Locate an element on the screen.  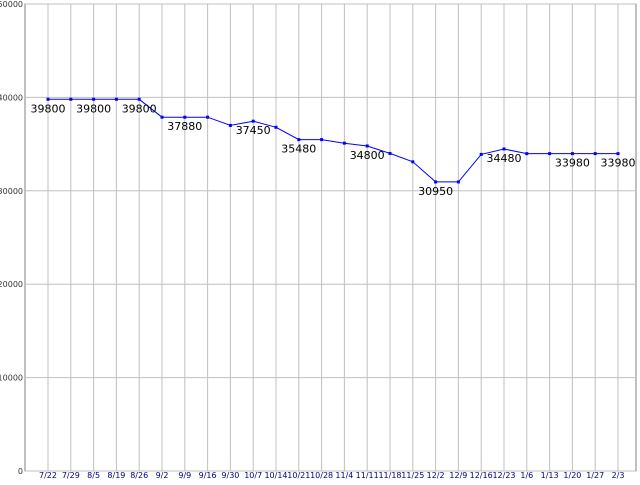
x-tick-label: 11/18 is located at coordinates (389, 475).